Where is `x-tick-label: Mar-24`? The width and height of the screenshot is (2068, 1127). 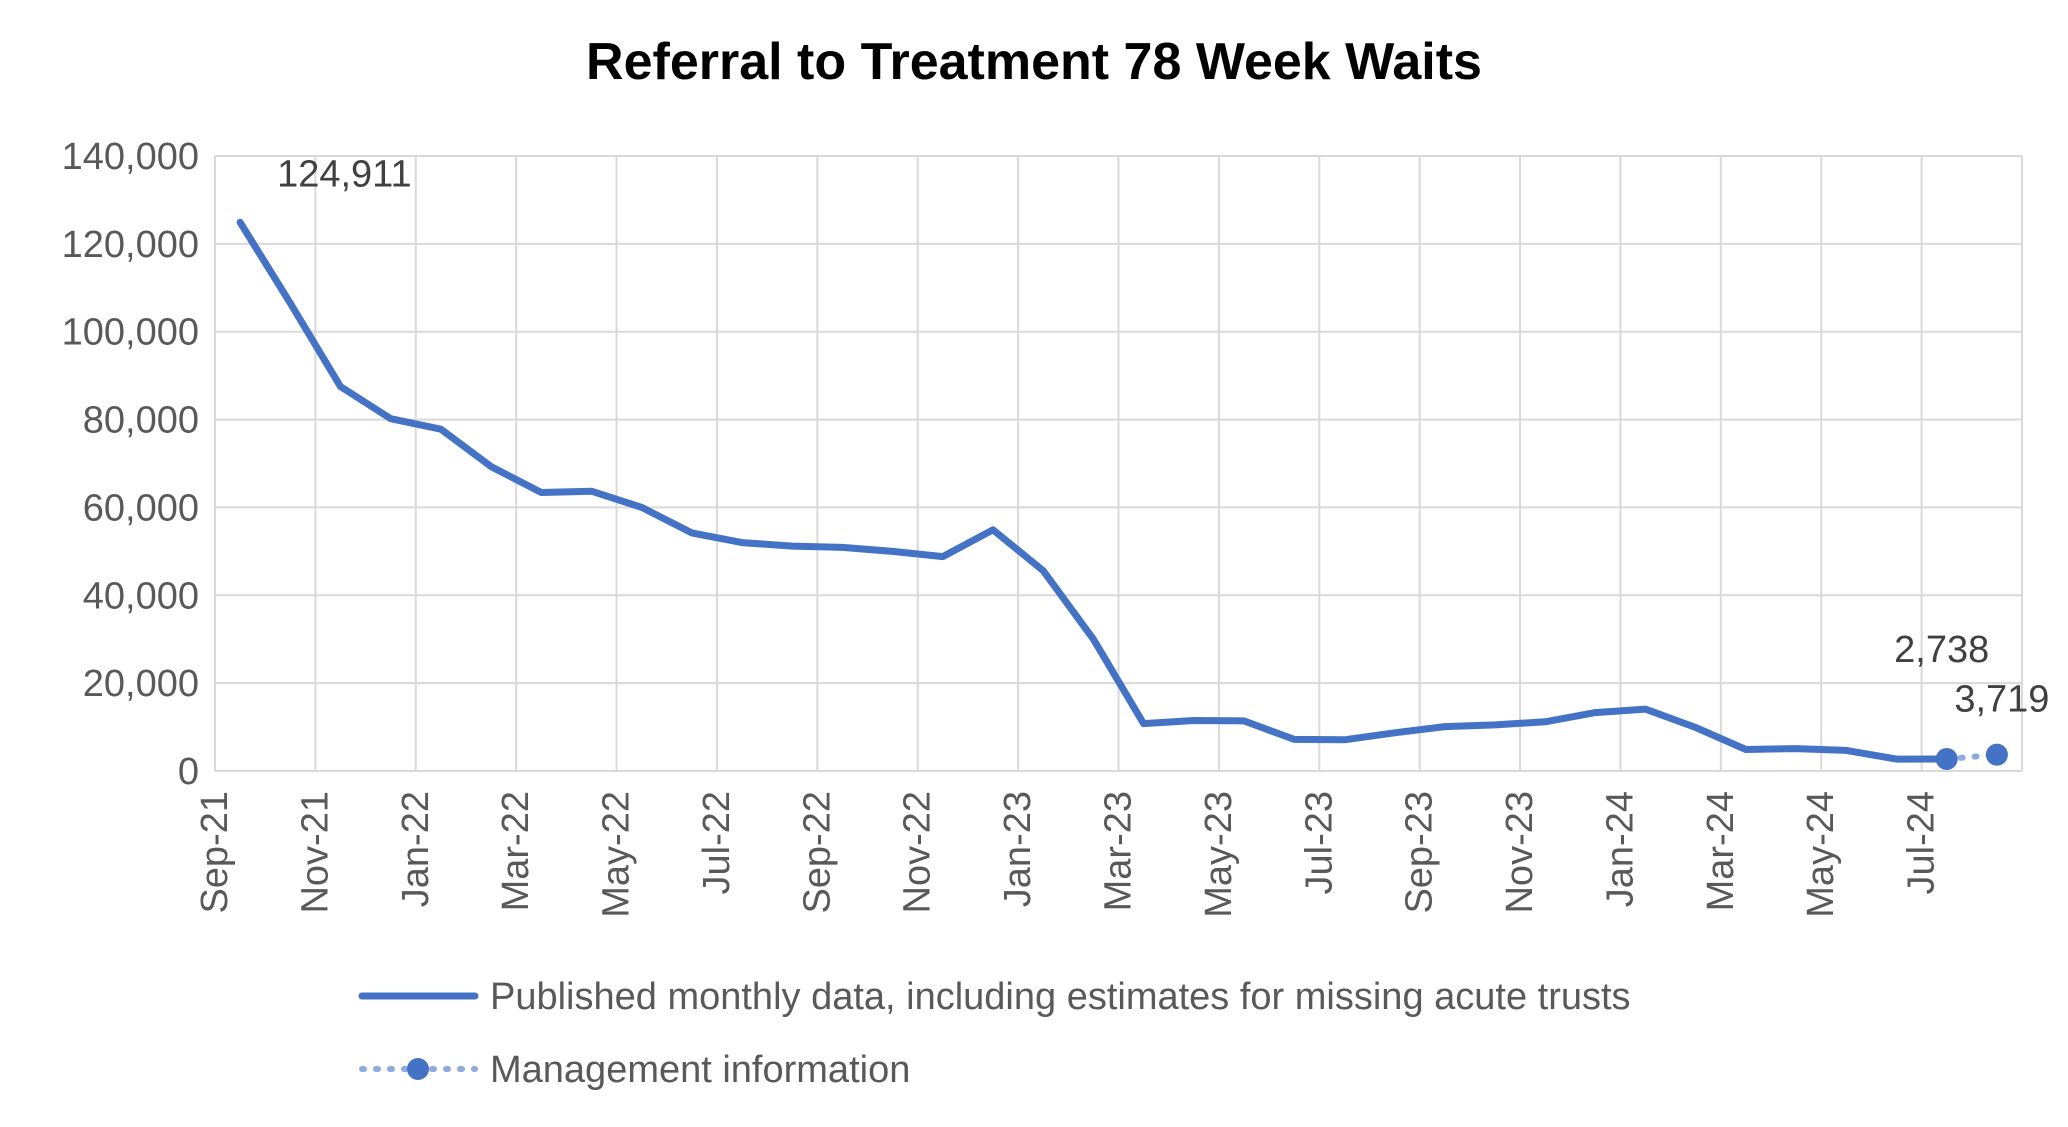 x-tick-label: Mar-24 is located at coordinates (1721, 851).